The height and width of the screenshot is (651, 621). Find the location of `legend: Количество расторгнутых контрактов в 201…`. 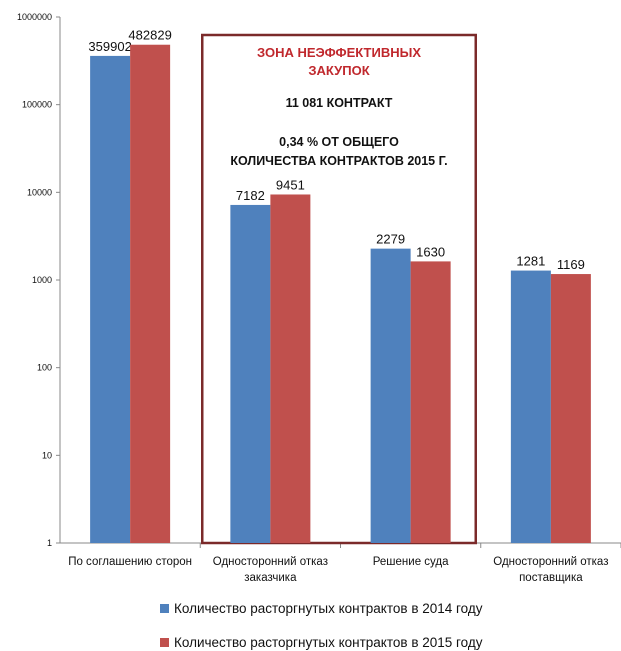

legend: Количество расторгнутых контрактов в 201… is located at coordinates (321, 625).